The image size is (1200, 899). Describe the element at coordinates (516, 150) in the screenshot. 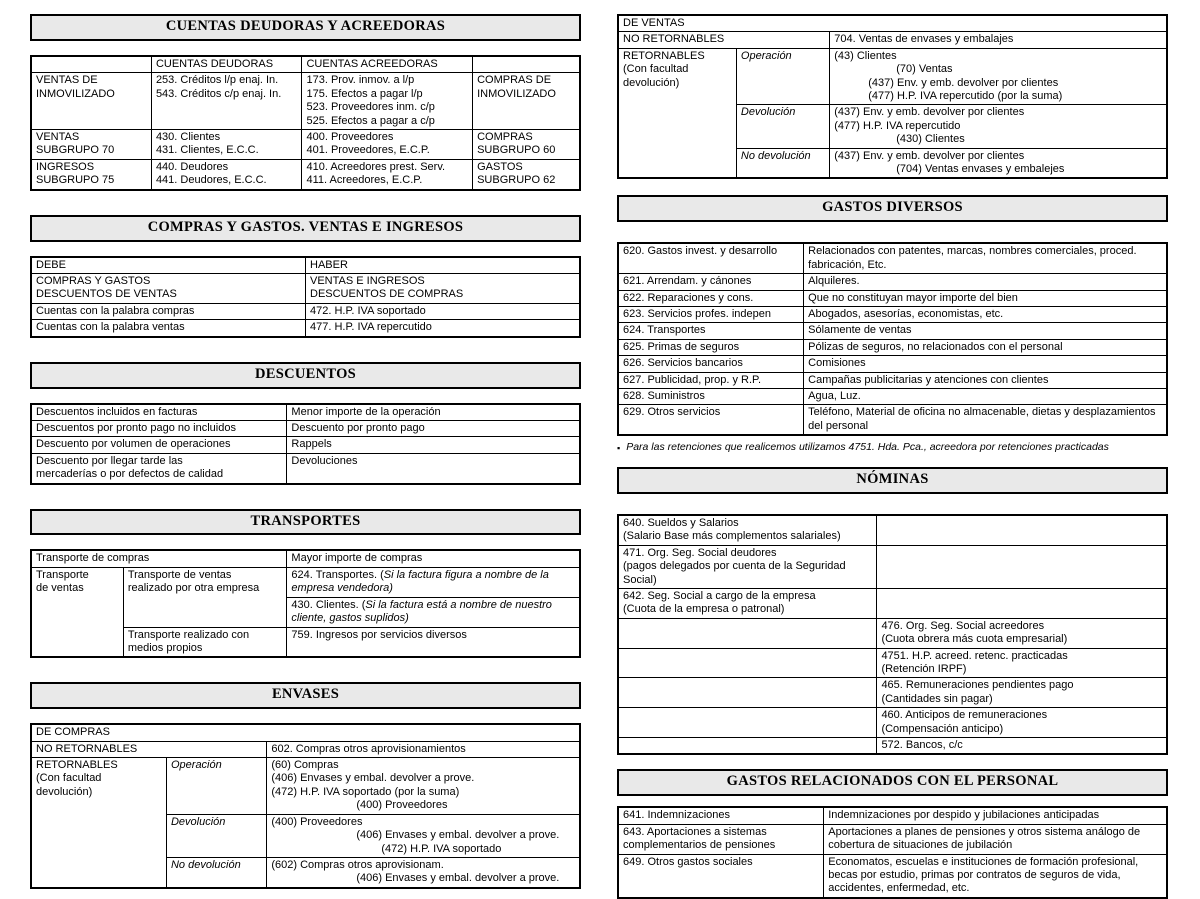

I see `line: SUBGRUPO 60` at that location.